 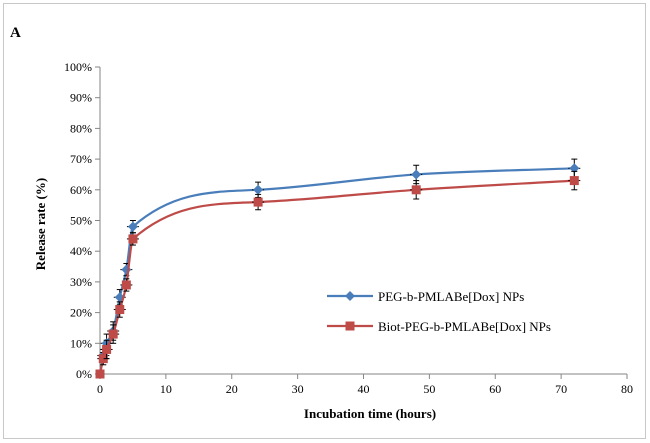 What do you see at coordinates (370, 413) in the screenshot?
I see `x-axis-label: Incubation time (hours)` at bounding box center [370, 413].